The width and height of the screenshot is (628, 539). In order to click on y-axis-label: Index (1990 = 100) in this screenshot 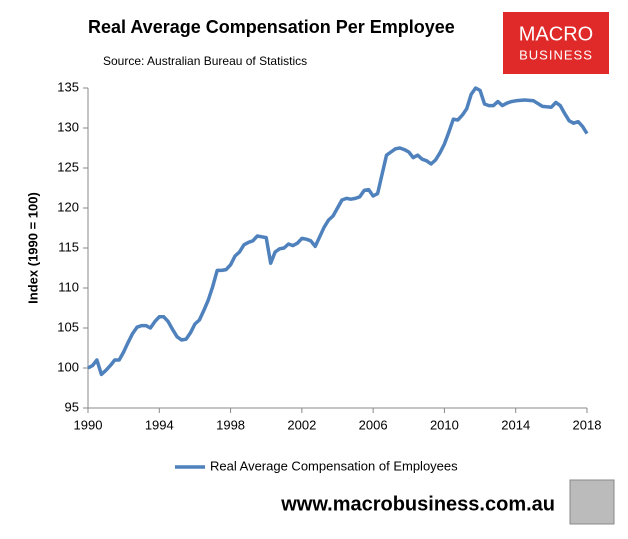, I will do `click(32, 248)`.